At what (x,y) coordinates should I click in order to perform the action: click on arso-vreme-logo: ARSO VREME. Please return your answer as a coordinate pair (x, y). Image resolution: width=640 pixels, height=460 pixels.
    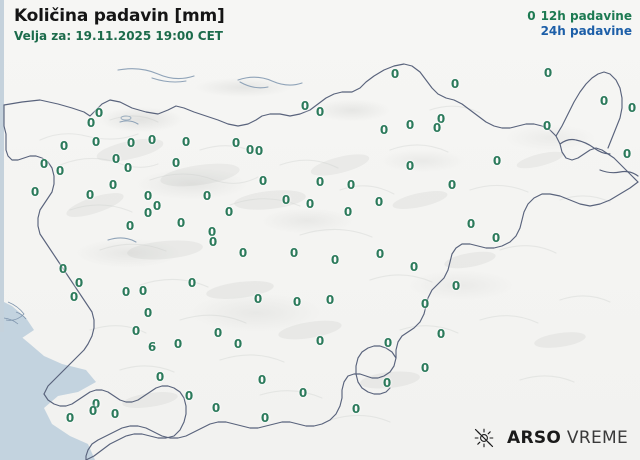
    Looking at the image, I should click on (550, 438).